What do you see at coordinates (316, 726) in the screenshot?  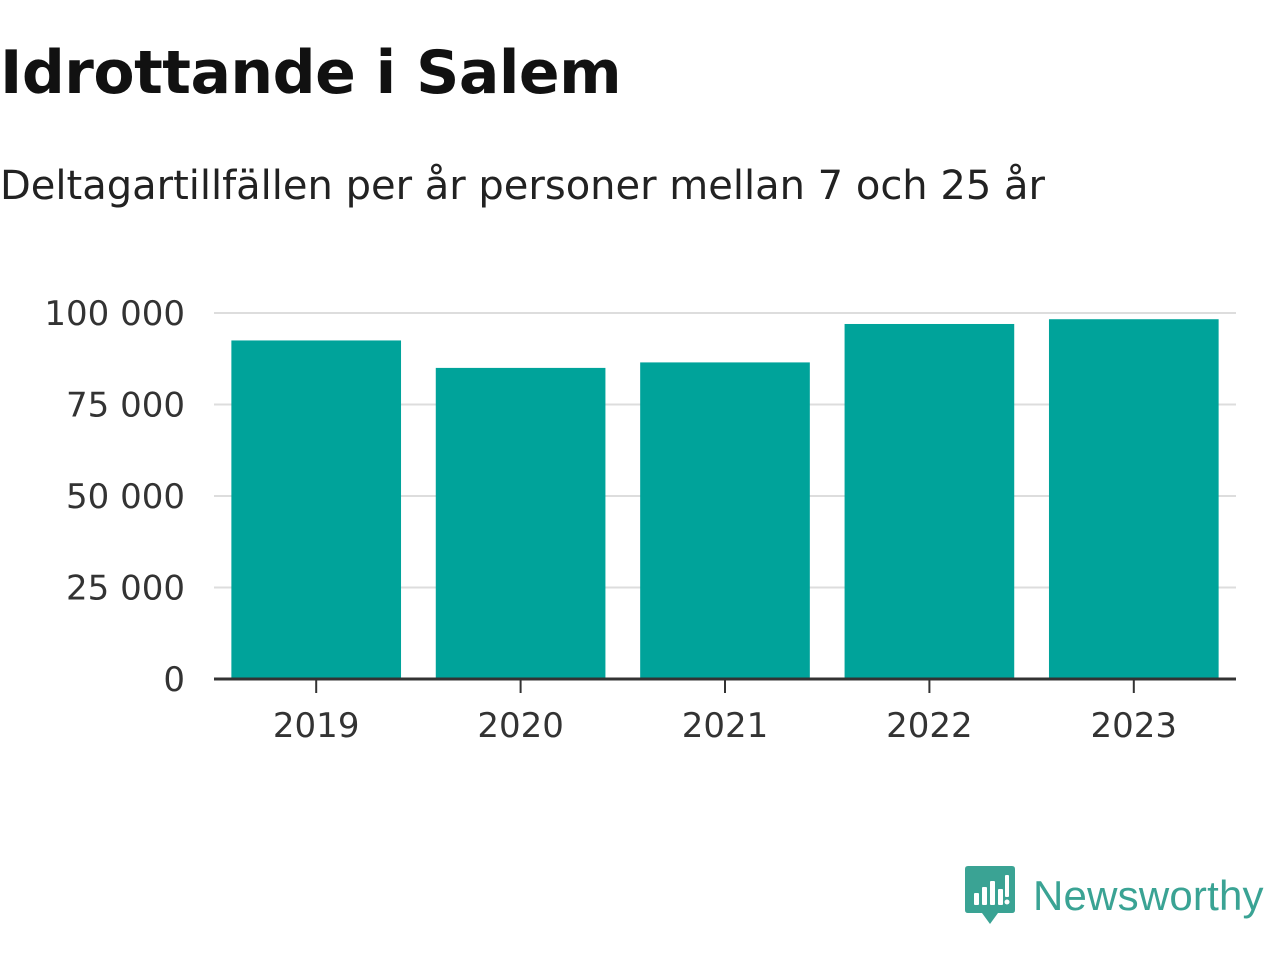 I see `x-tick-label: 2019` at bounding box center [316, 726].